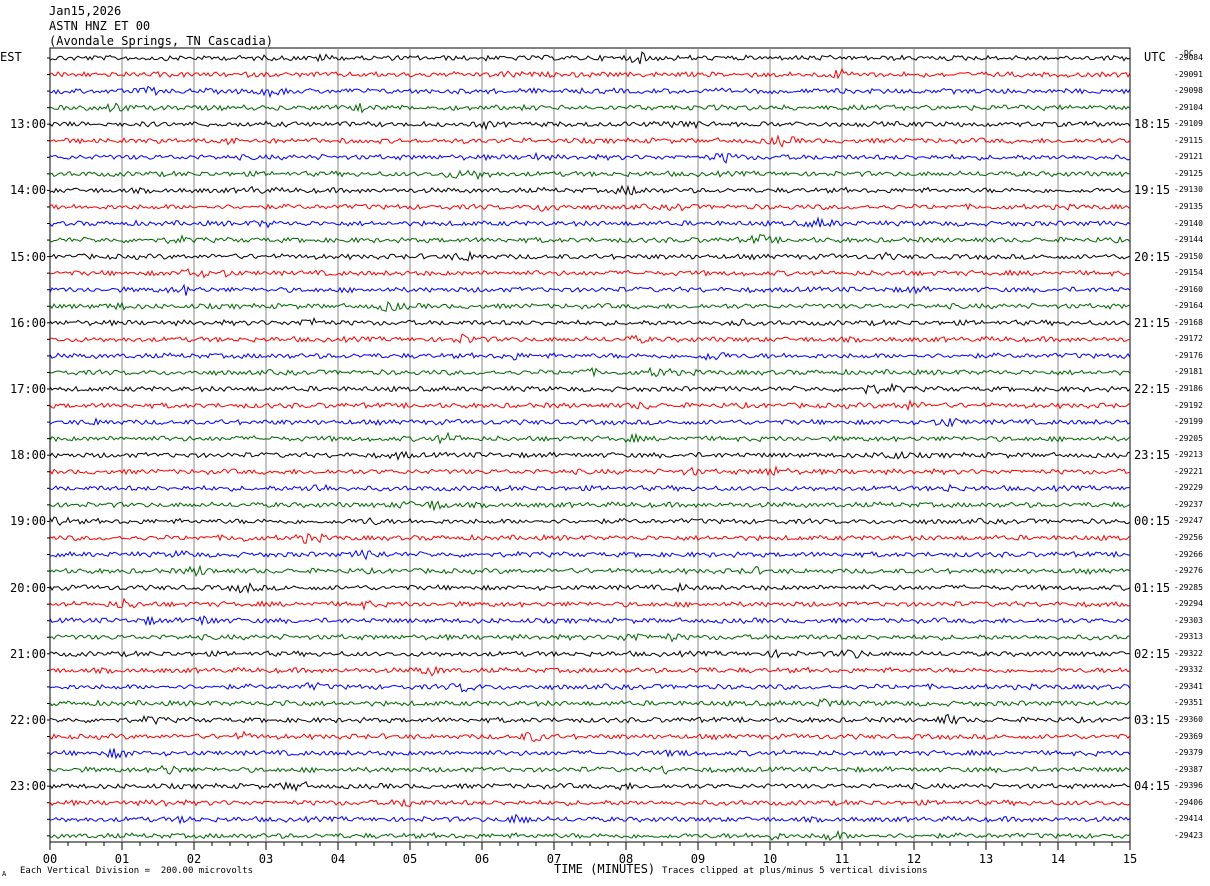  What do you see at coordinates (1188, 786) in the screenshot?
I see `trace-count-label: -29396` at bounding box center [1188, 786].